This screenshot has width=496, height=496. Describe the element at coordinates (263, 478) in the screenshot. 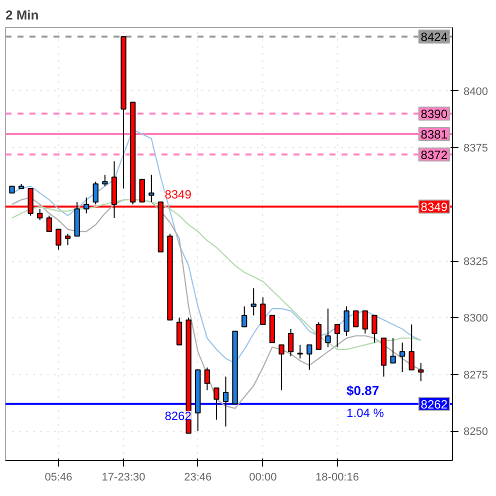

I see `x-tick-label: 00:00` at that location.